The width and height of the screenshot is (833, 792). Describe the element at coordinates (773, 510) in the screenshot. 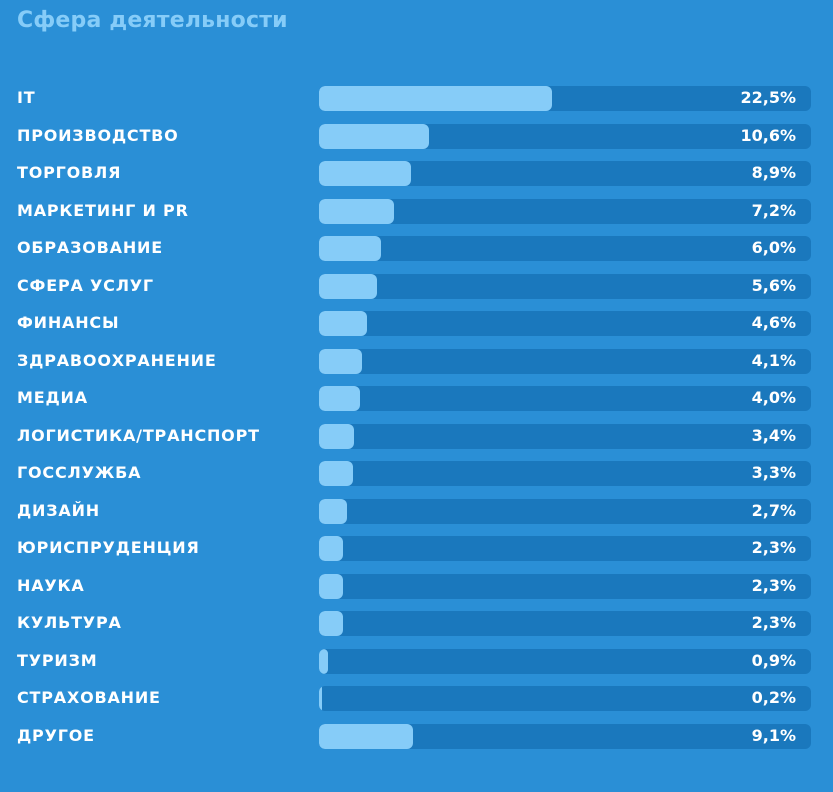

I see `value-label: 2,7%` at that location.